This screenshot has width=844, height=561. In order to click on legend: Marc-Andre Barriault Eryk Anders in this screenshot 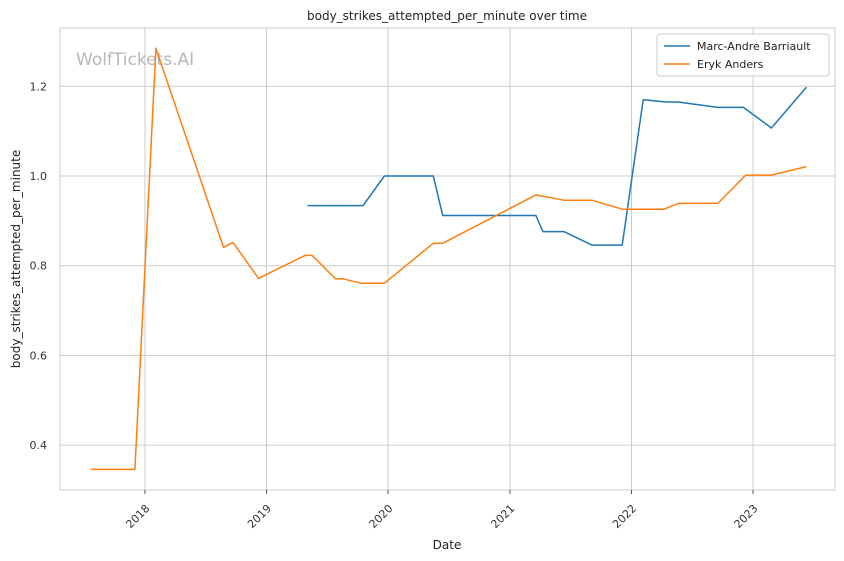, I will do `click(743, 55)`.